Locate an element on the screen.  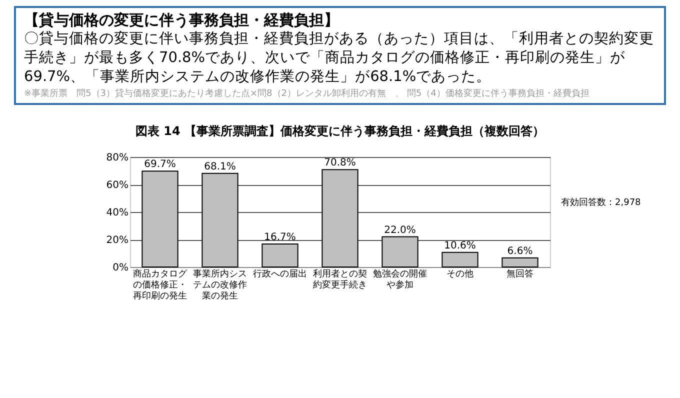
data-label: 6.6% is located at coordinates (520, 251).